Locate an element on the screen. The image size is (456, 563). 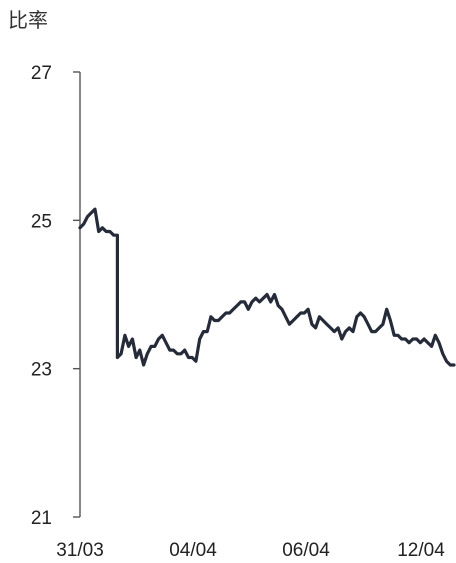
x-tick-labels: 31/03 04/04 06/04 12/04 is located at coordinates (250, 550).